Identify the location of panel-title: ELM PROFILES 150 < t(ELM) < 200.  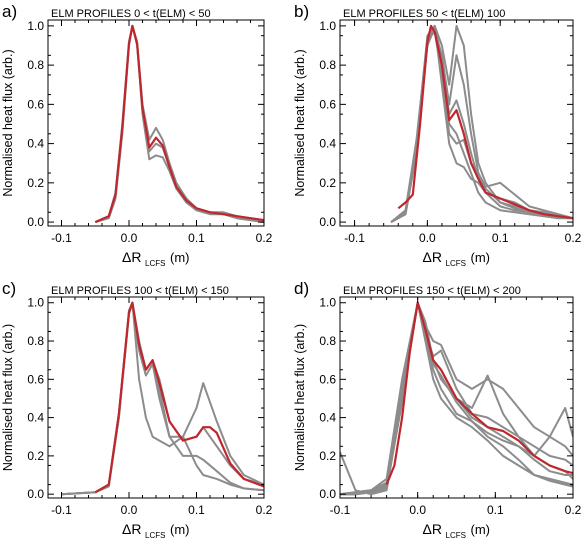
(432, 291).